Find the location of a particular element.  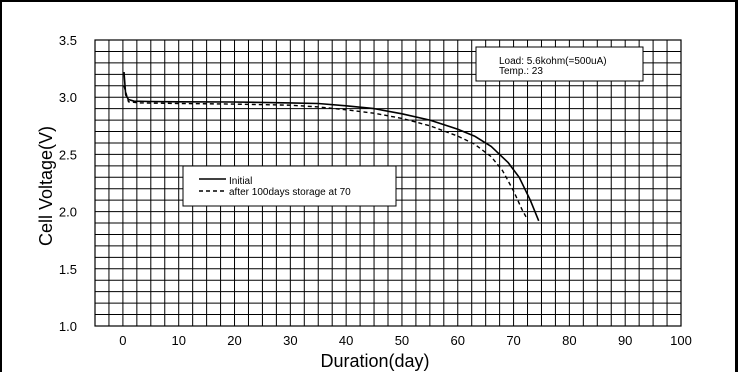

x-tick-label: 60 is located at coordinates (458, 340).